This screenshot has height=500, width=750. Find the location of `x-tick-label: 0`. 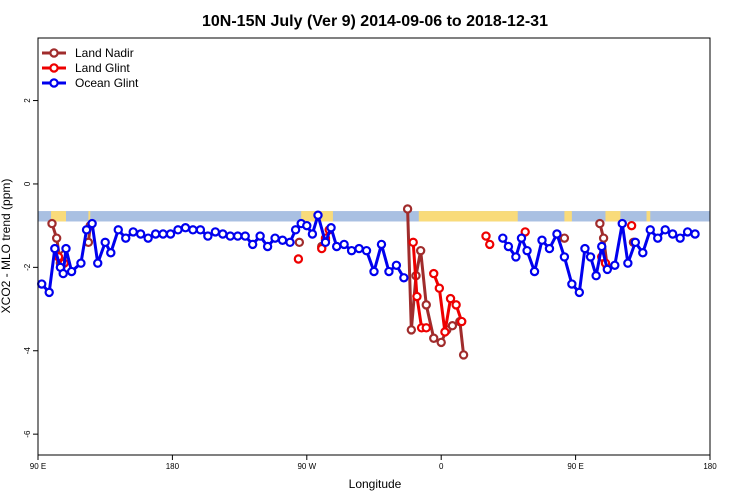

x-tick-label: 0 is located at coordinates (441, 466).